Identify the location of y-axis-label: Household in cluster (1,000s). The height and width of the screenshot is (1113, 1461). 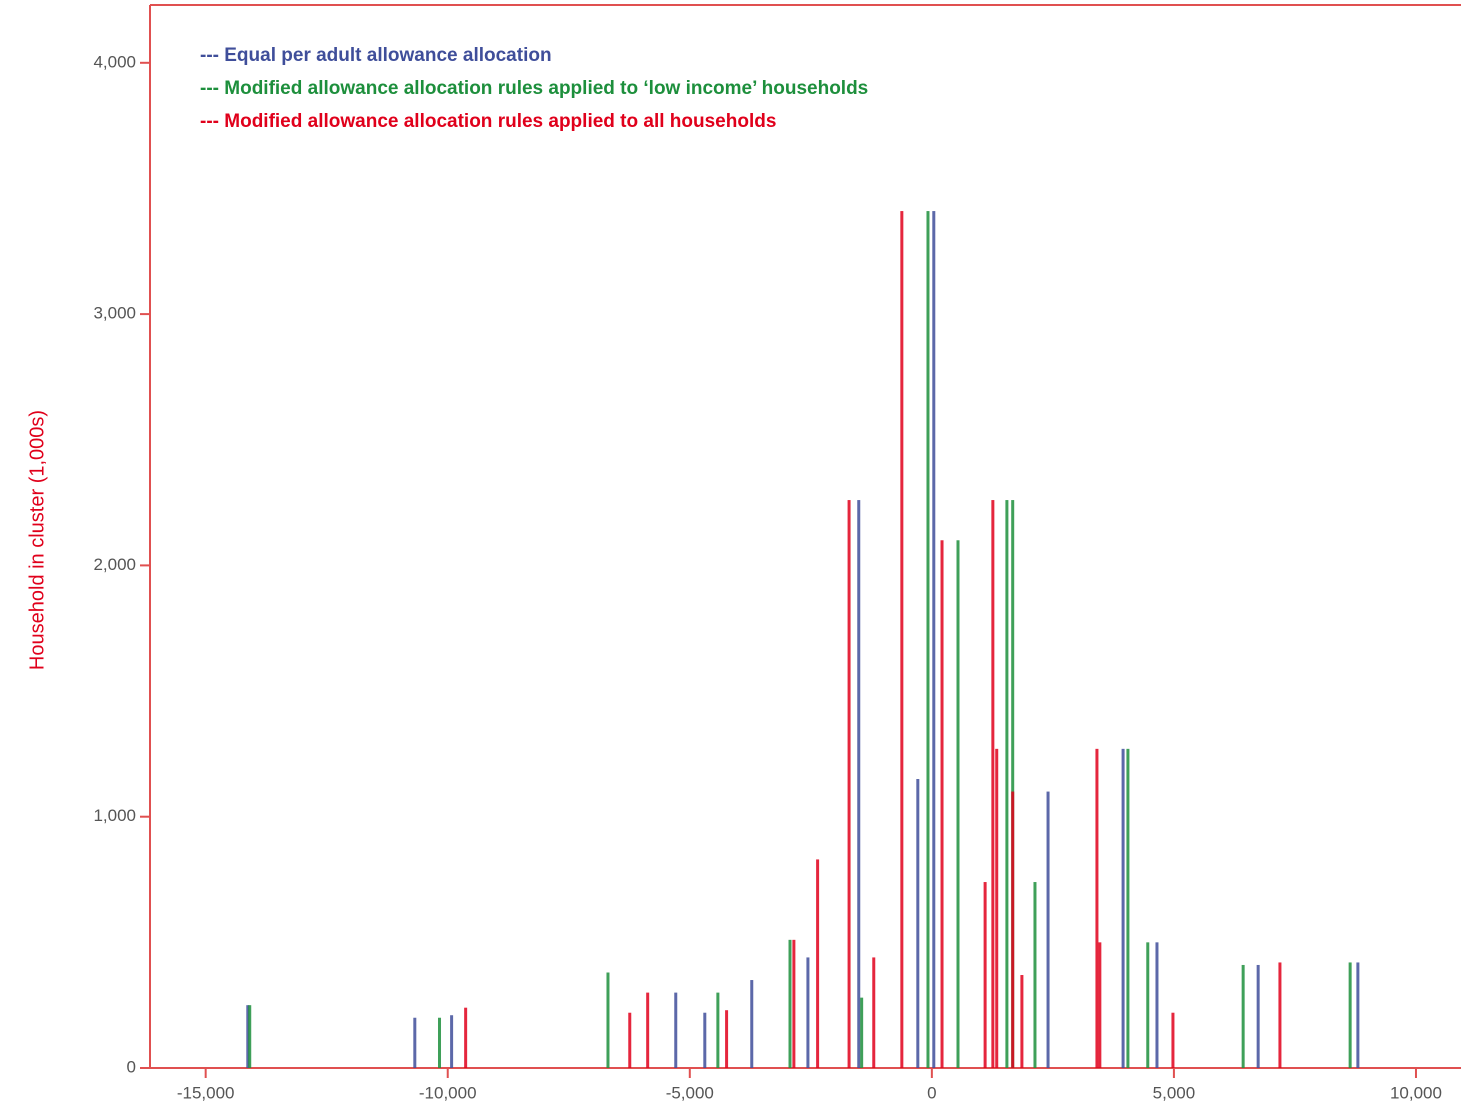
(37, 540).